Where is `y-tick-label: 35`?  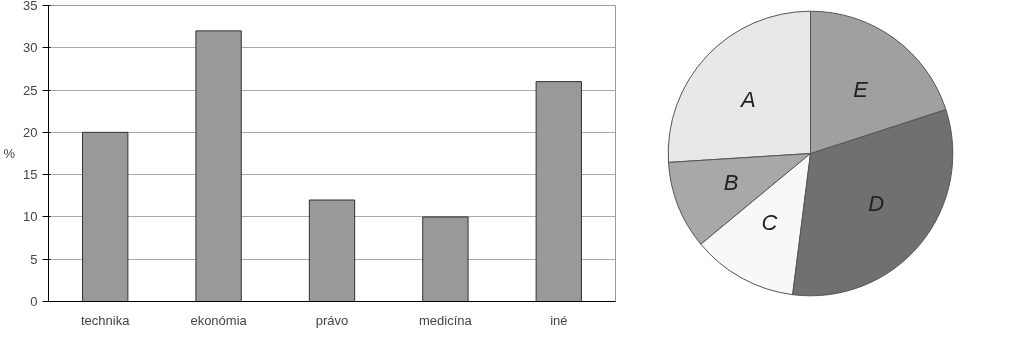 y-tick-label: 35 is located at coordinates (30, 6).